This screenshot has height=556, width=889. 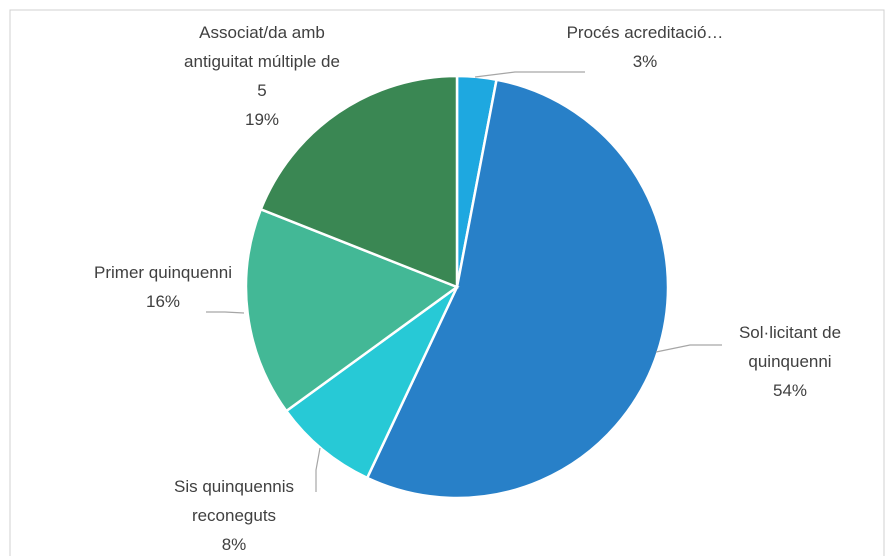 I want to click on slice-label: Sol·licitant de quinquenni 54%, so click(x=790, y=361).